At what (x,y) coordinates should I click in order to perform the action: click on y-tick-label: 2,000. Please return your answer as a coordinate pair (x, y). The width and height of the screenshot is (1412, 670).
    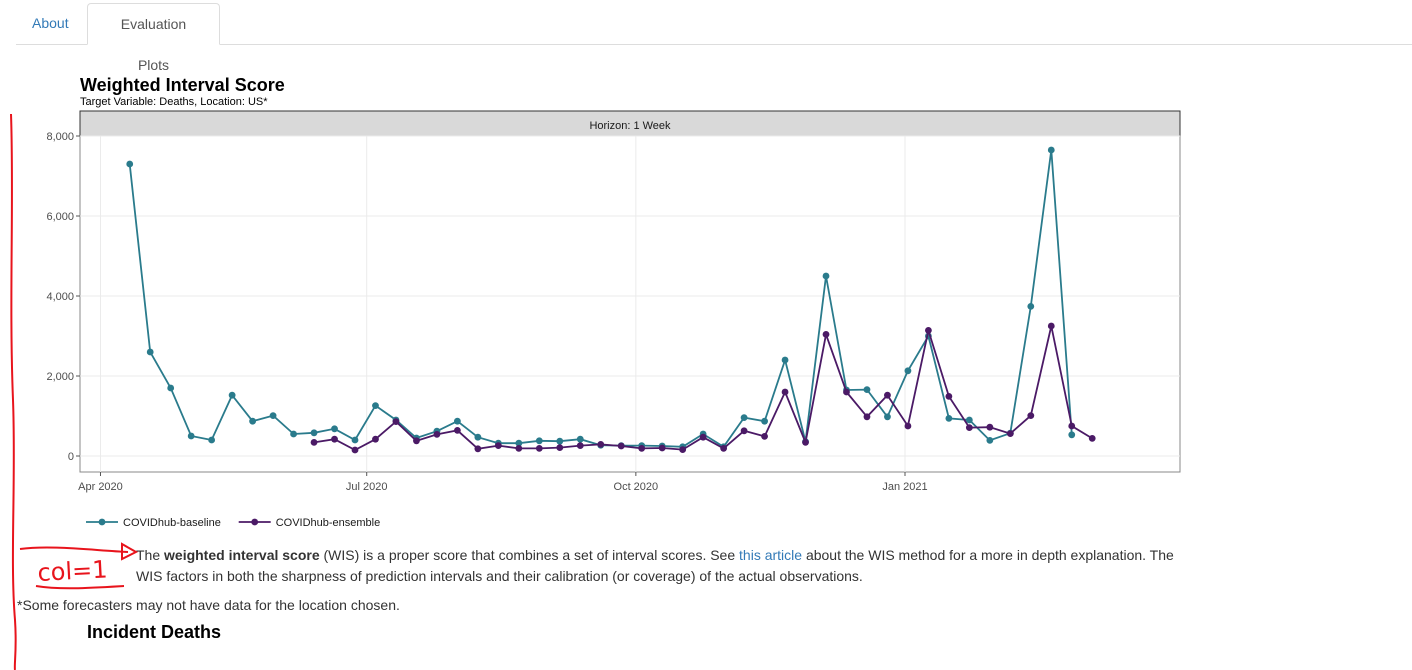
    Looking at the image, I should click on (60, 377).